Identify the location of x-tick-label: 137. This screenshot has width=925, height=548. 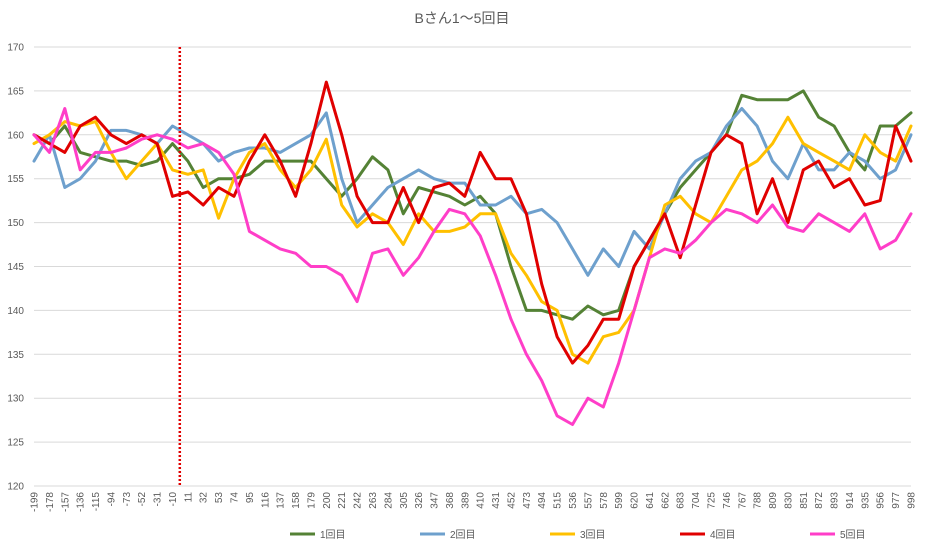
(281, 500).